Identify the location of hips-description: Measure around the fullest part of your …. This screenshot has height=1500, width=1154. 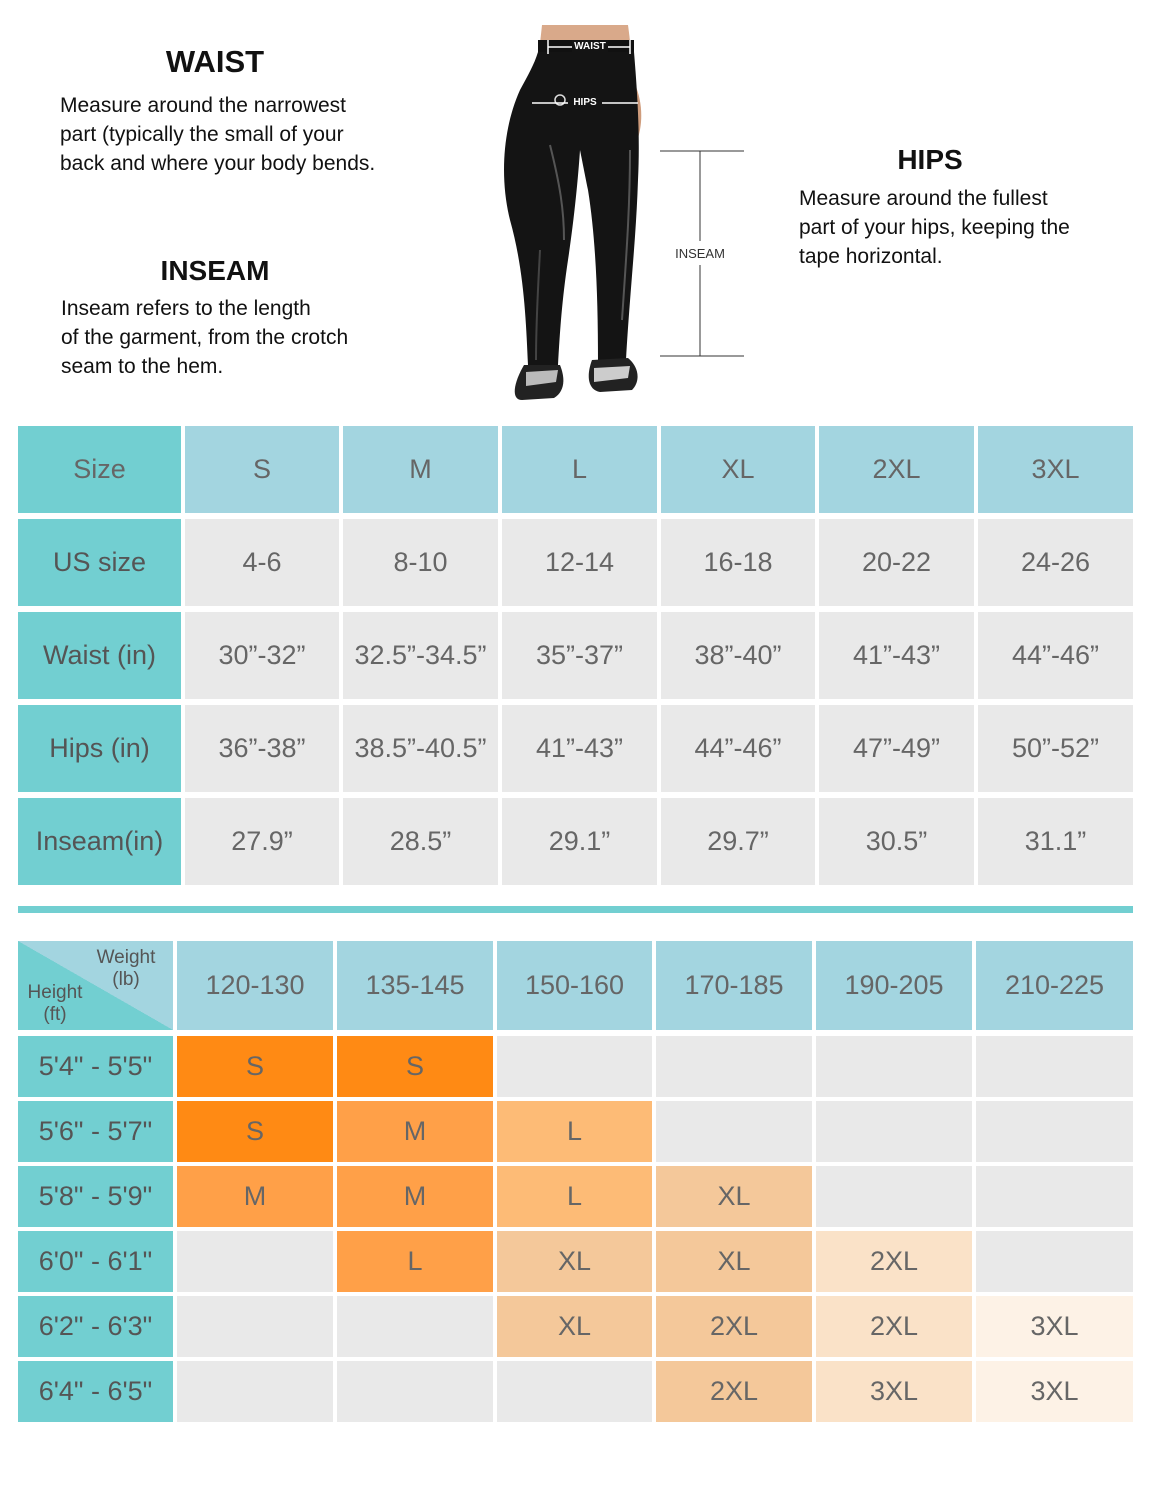
(934, 227).